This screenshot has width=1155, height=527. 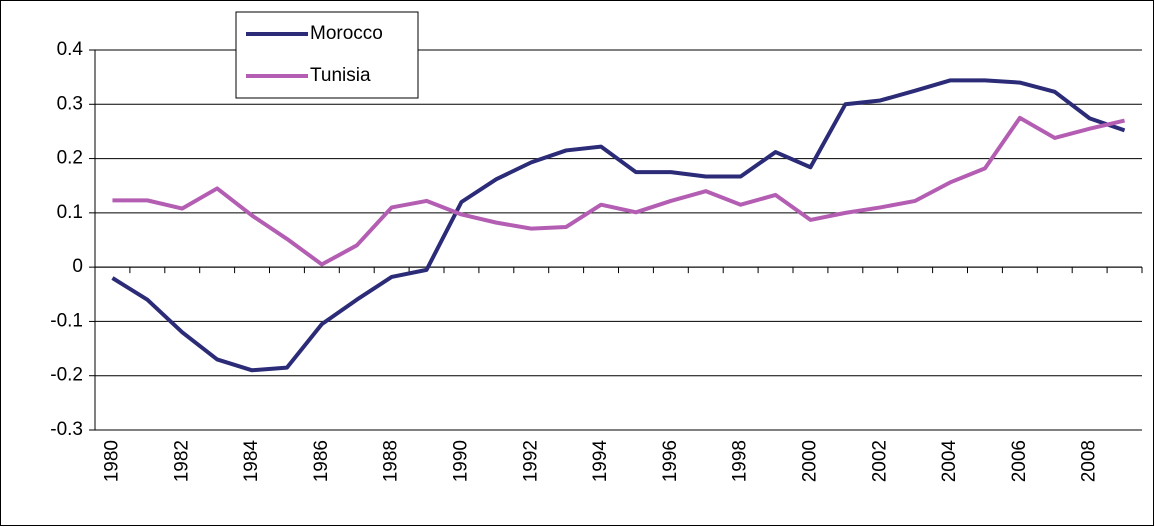 I want to click on x-tick-label: 1998, so click(x=740, y=461).